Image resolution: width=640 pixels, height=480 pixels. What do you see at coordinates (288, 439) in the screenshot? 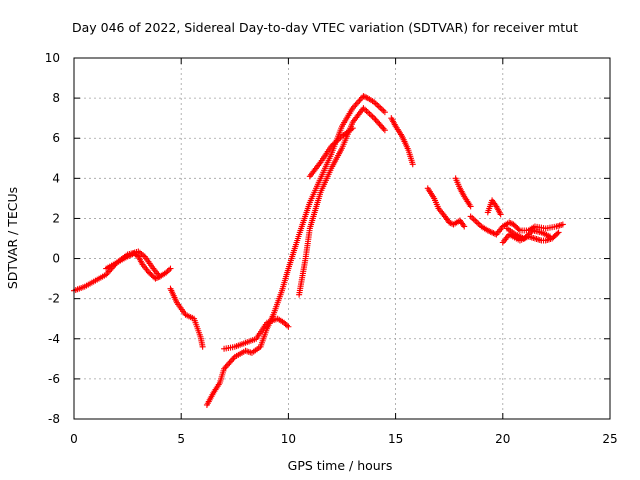
I see `x-tick-label: 10` at bounding box center [288, 439].